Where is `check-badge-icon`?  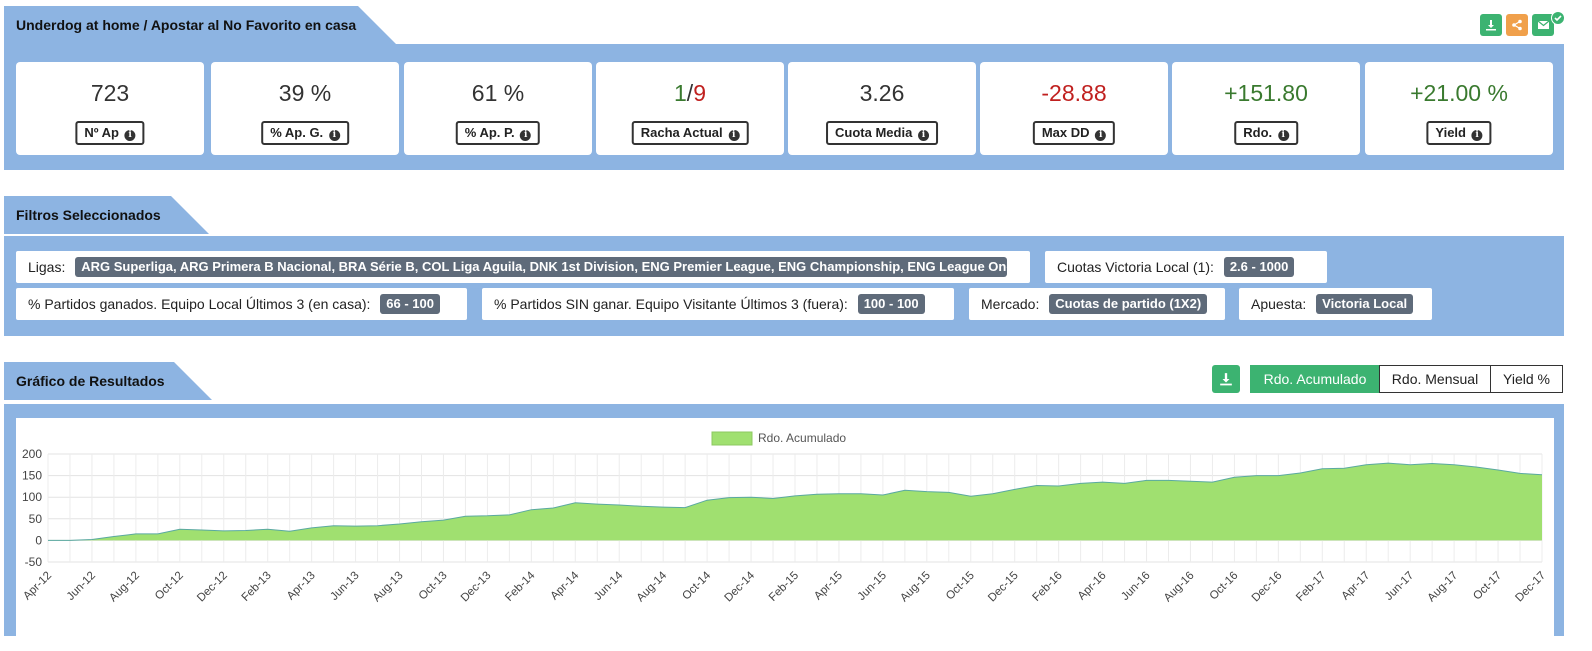 check-badge-icon is located at coordinates (1558, 18).